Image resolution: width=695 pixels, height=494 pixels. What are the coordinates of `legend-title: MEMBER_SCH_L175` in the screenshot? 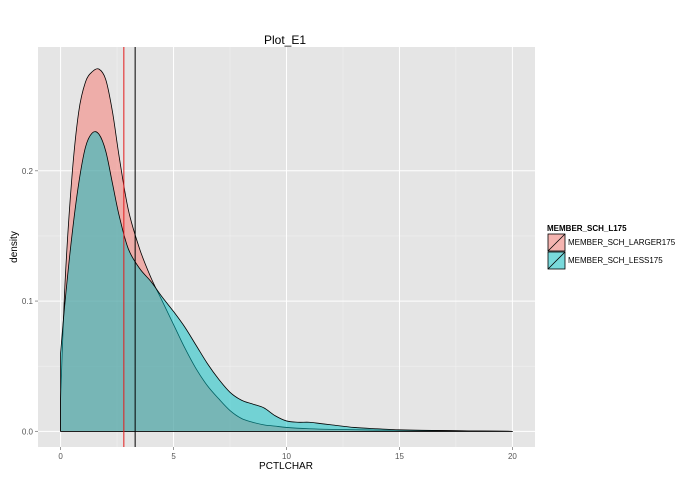 It's located at (587, 228).